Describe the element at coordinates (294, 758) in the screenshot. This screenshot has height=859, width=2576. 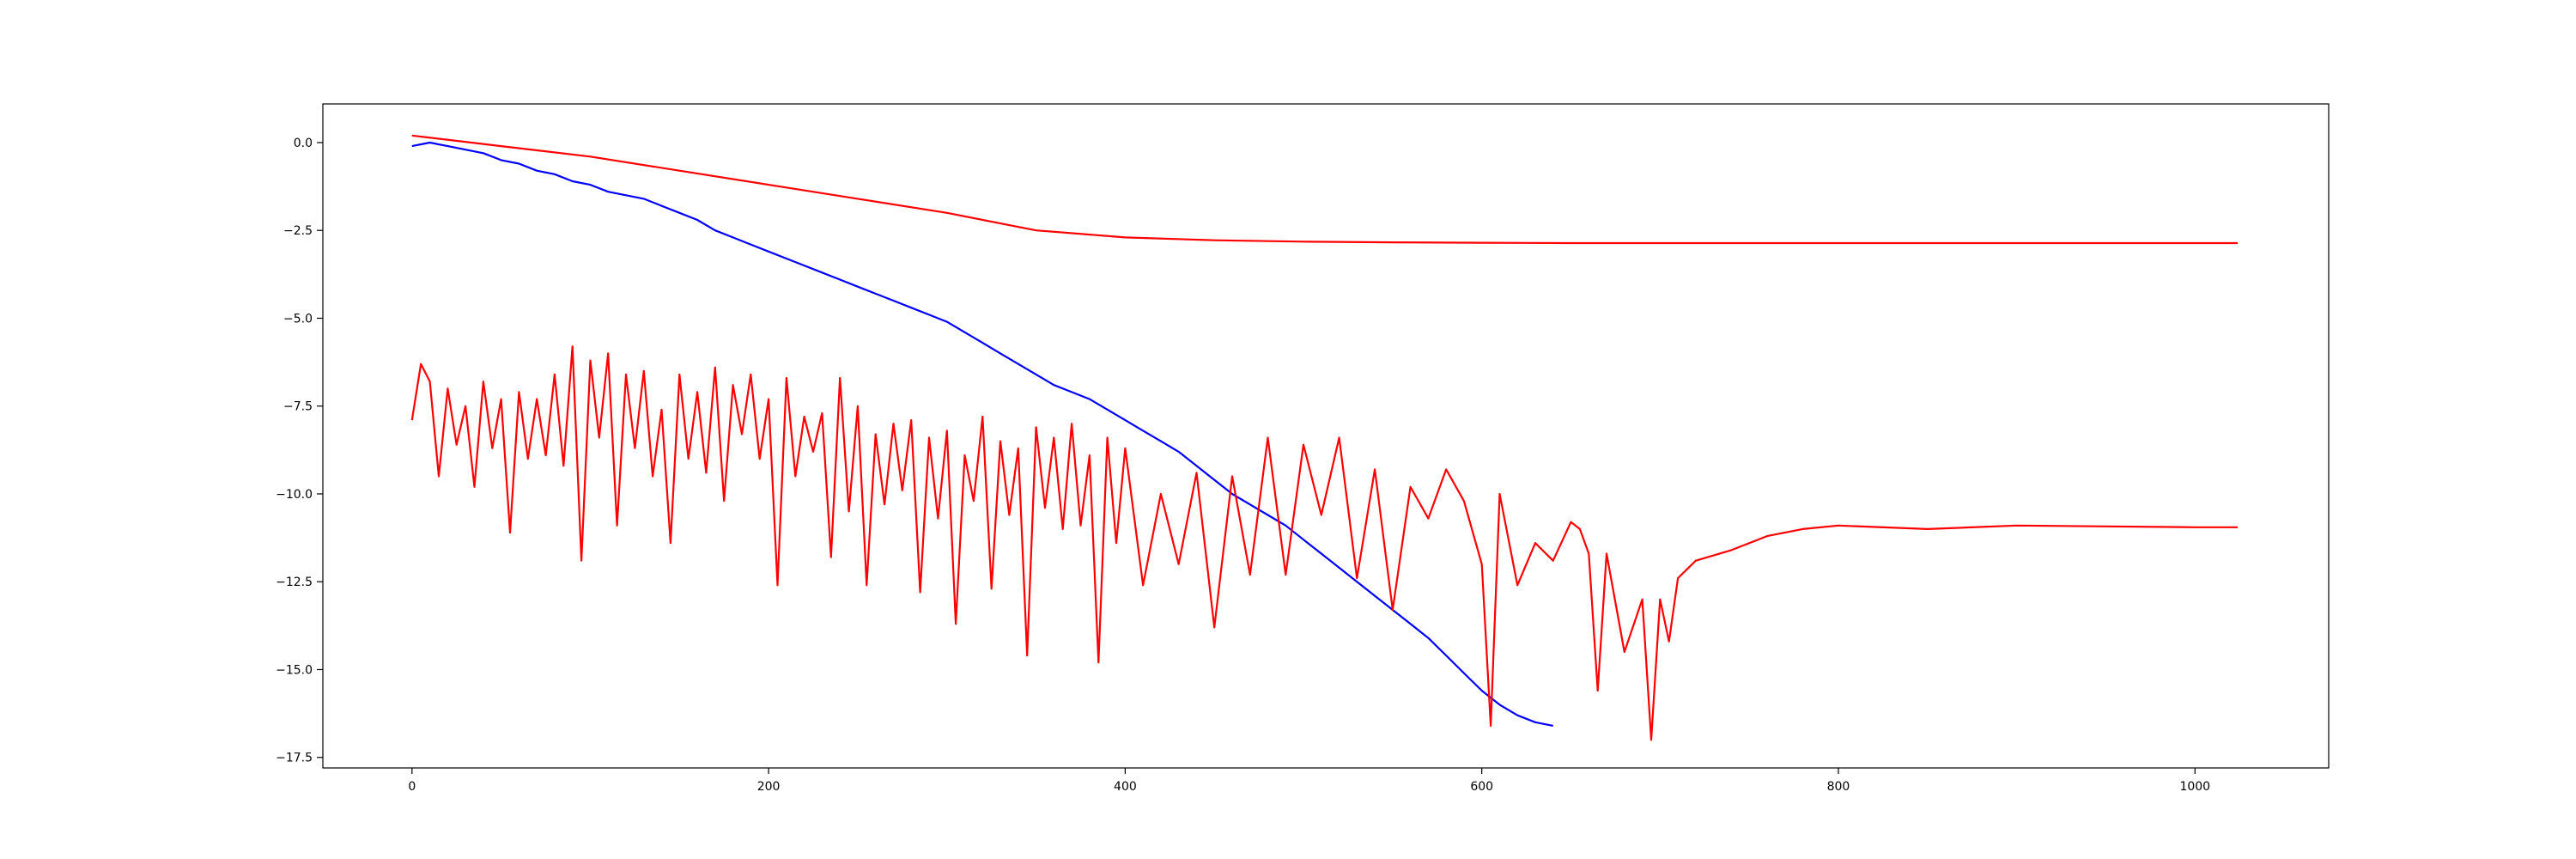
I see `y-tick-label: −17.5` at that location.